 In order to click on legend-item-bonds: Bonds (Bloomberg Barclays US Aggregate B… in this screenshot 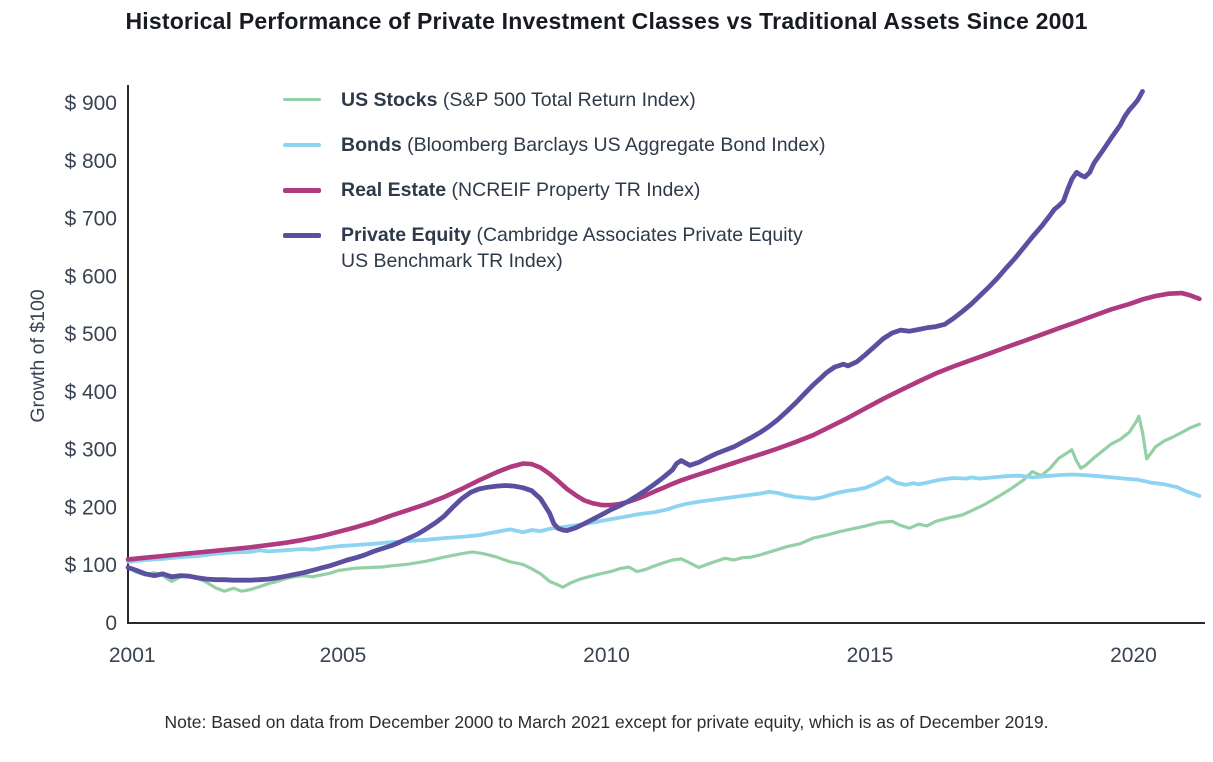, I will do `click(554, 145)`.